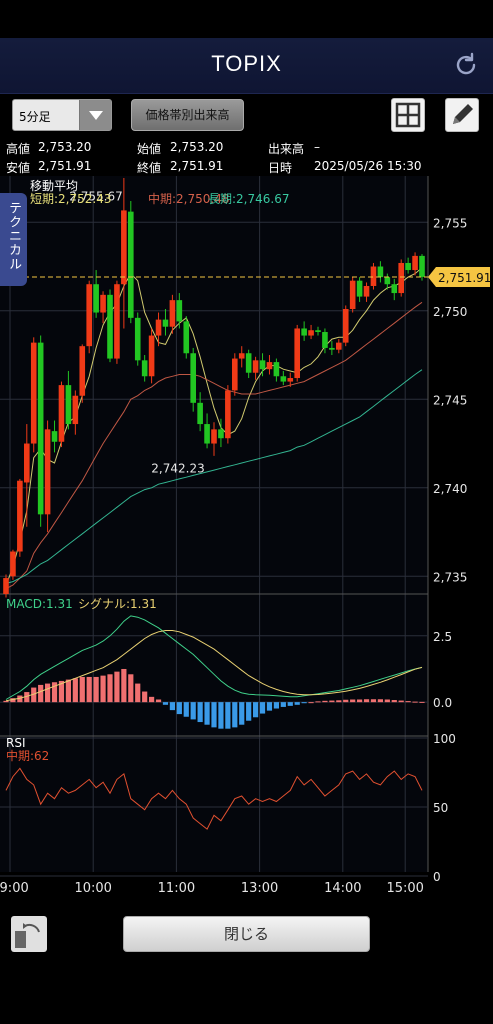 The image size is (493, 1024). Describe the element at coordinates (95, 196) in the screenshot. I see `extreme-annotation: 2,755.67` at that location.